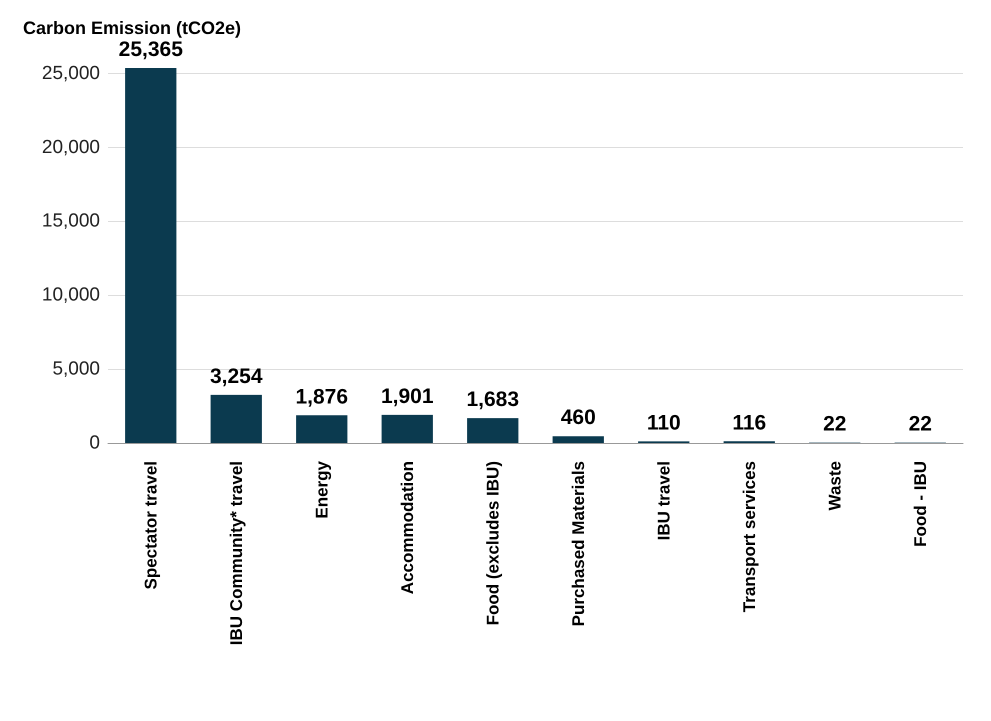 The image size is (991, 721). Describe the element at coordinates (132, 28) in the screenshot. I see `chart-title: Carbon Emission (tCO2e)` at that location.